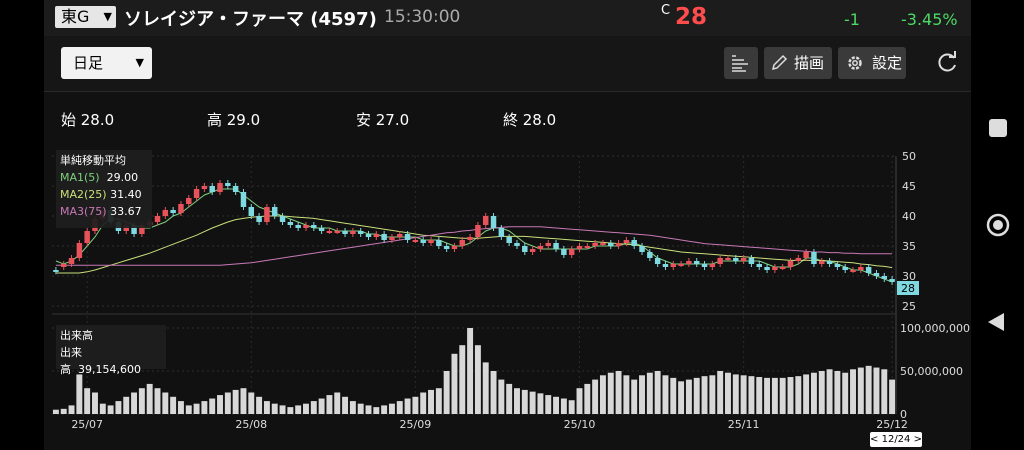 The image size is (1024, 450). What do you see at coordinates (998, 225) in the screenshot?
I see `home-icon` at bounding box center [998, 225].